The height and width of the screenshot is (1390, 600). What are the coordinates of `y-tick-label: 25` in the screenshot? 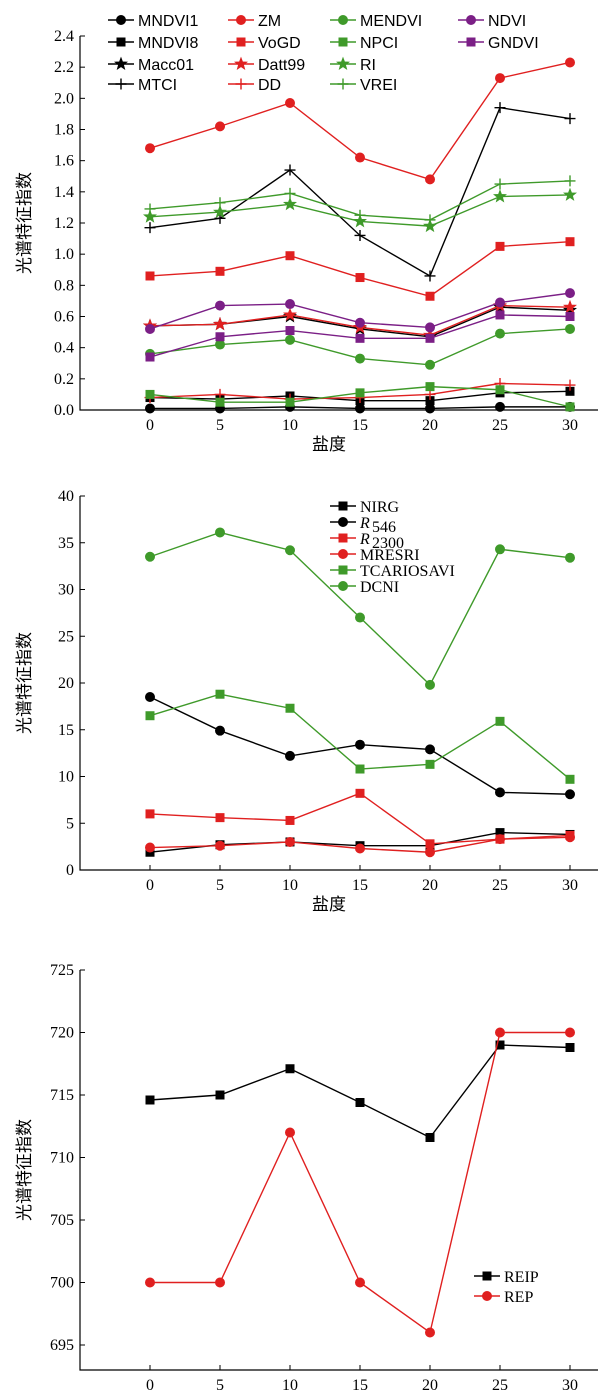 It's located at (66, 636).